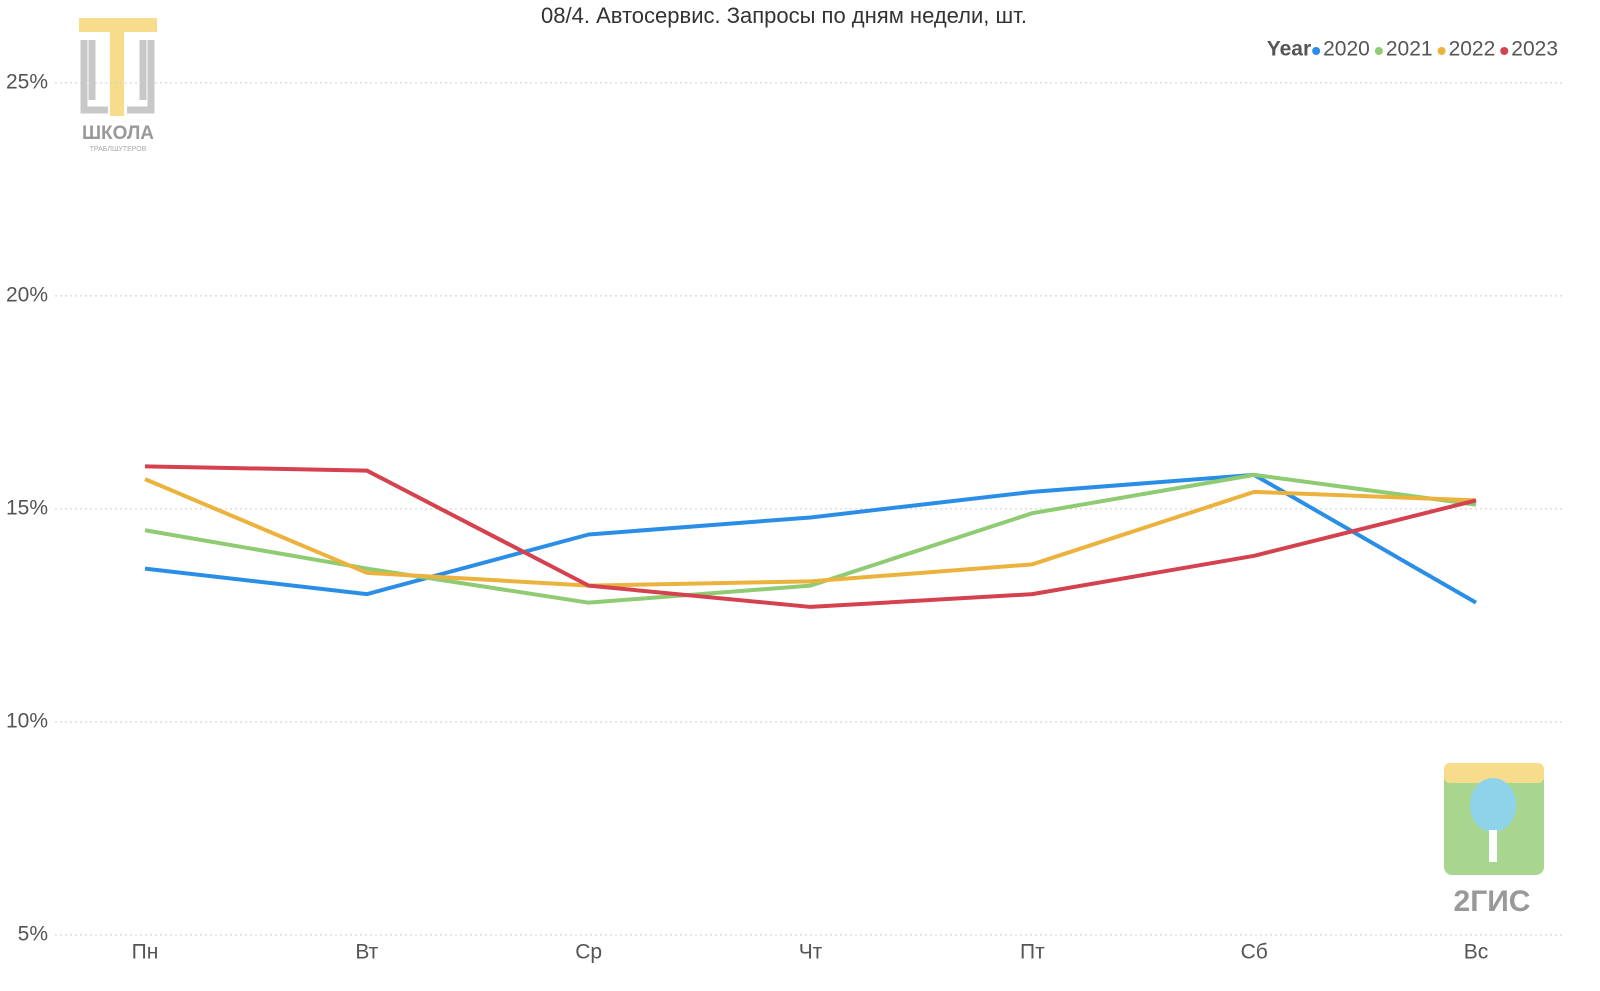 This screenshot has width=1600, height=991. I want to click on school-logo: ШКОЛА ТРАБЛШУТЕРОВ, so click(118, 85).